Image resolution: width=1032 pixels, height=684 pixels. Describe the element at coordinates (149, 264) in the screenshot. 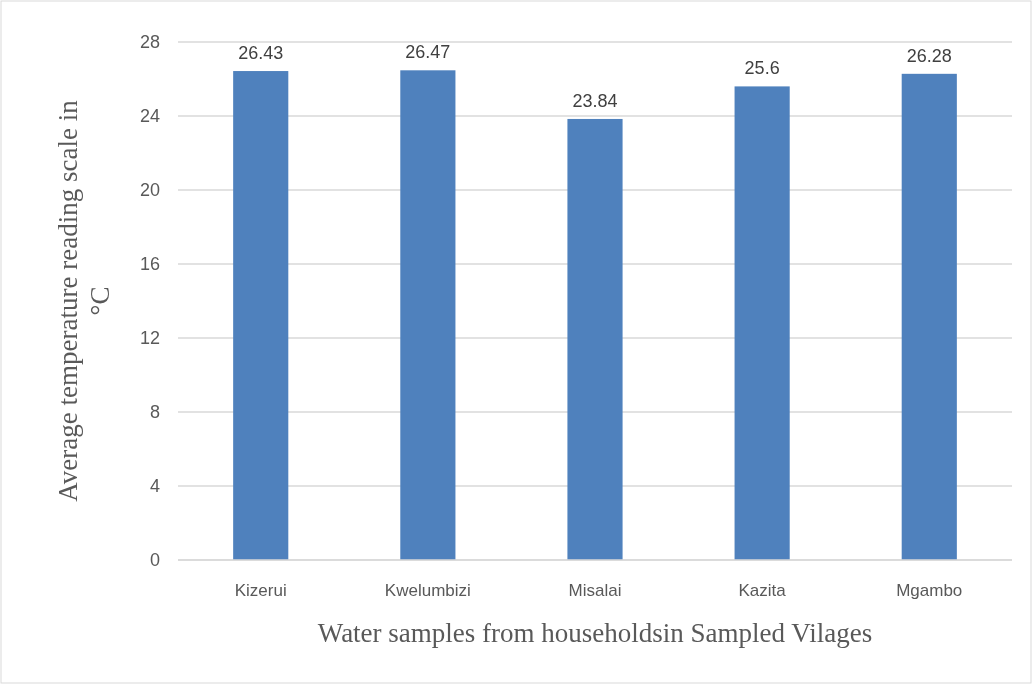

I see `y-tick-label: 16` at that location.